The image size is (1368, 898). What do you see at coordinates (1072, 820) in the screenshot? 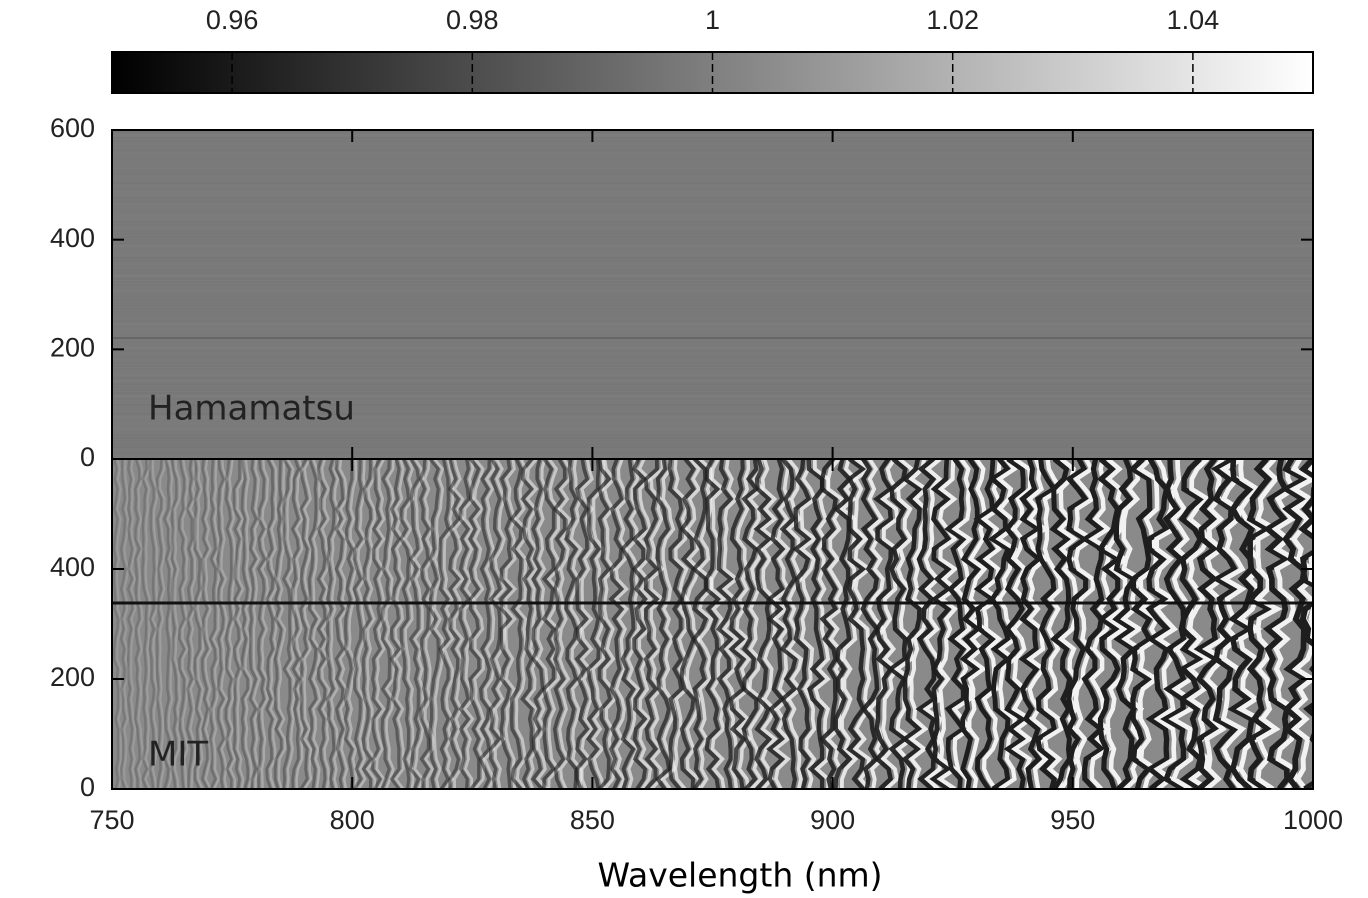
I see `x-tick-label: 950` at bounding box center [1072, 820].